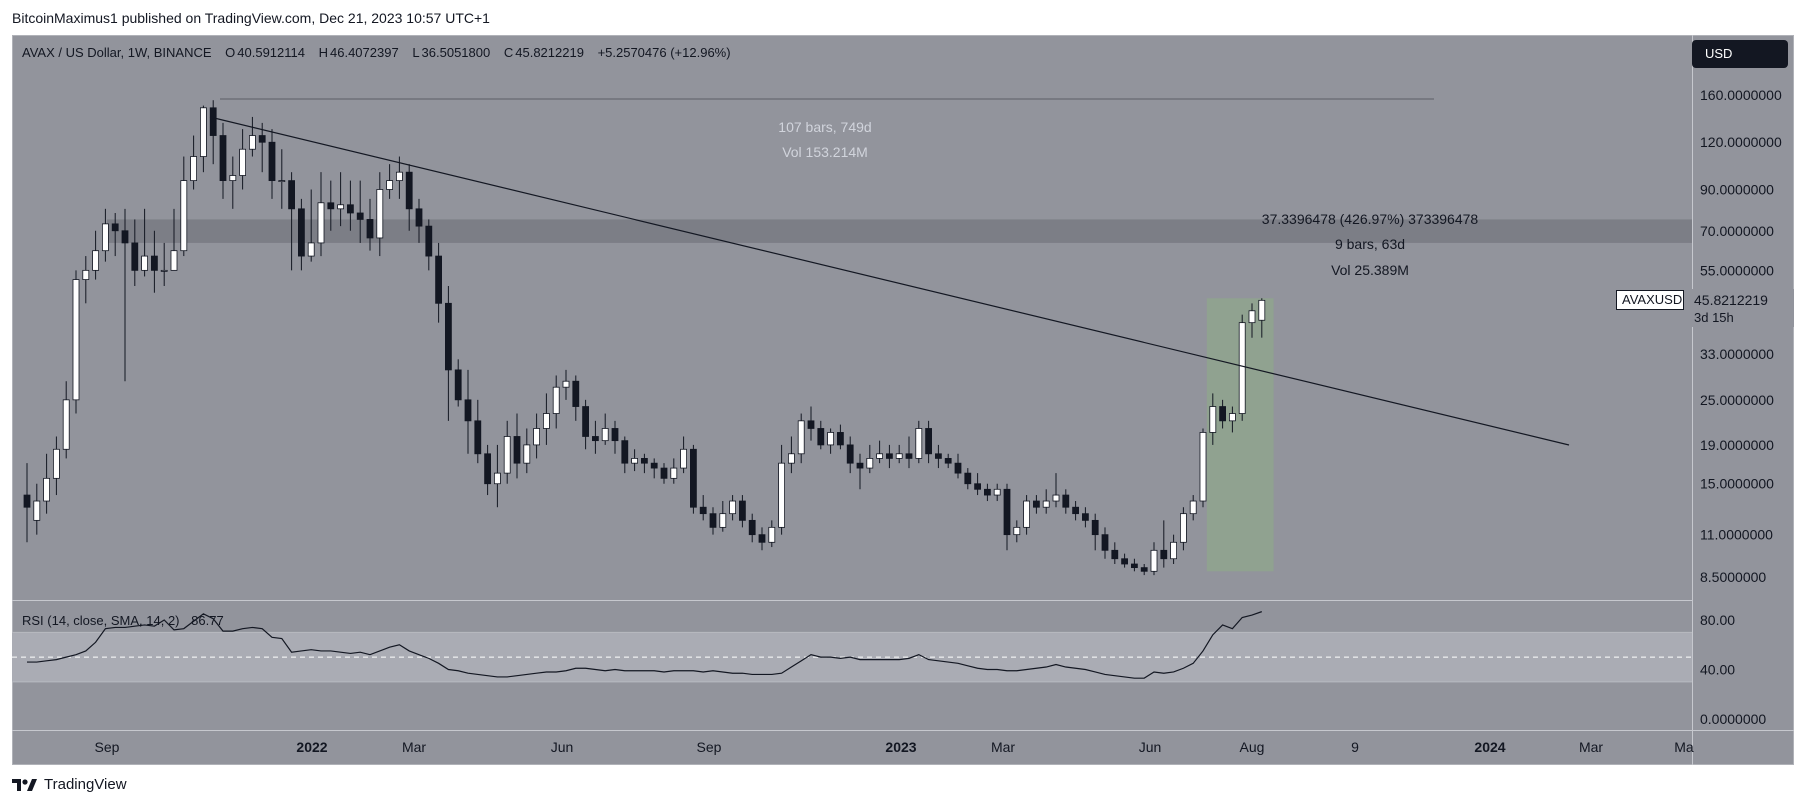 The image size is (1807, 809). I want to click on price-axis-label: 8.5000000, so click(1733, 577).